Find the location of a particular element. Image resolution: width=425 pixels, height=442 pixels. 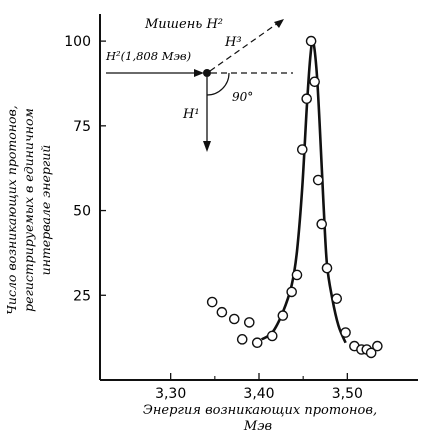

h1-arrowhead is located at coordinates (207, 146).